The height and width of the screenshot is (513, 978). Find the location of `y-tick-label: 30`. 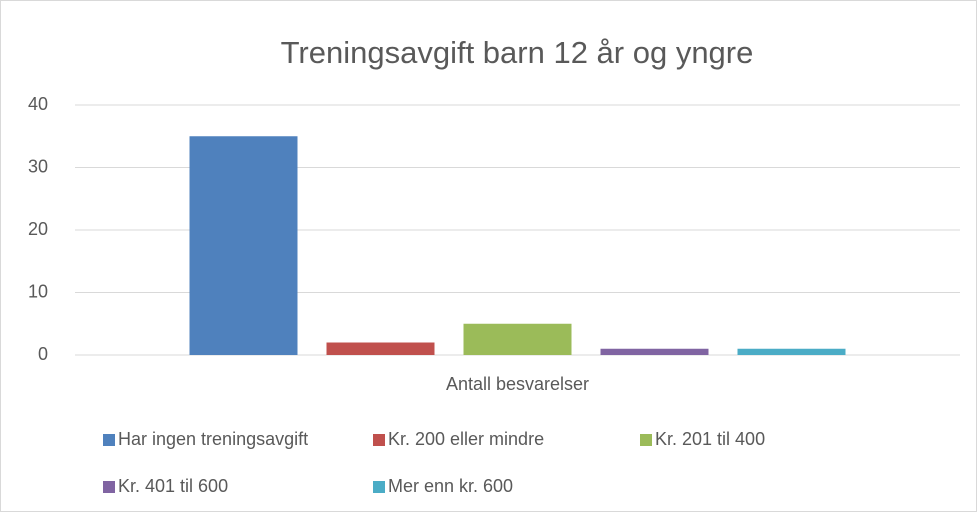

y-tick-label: 30 is located at coordinates (38, 166).